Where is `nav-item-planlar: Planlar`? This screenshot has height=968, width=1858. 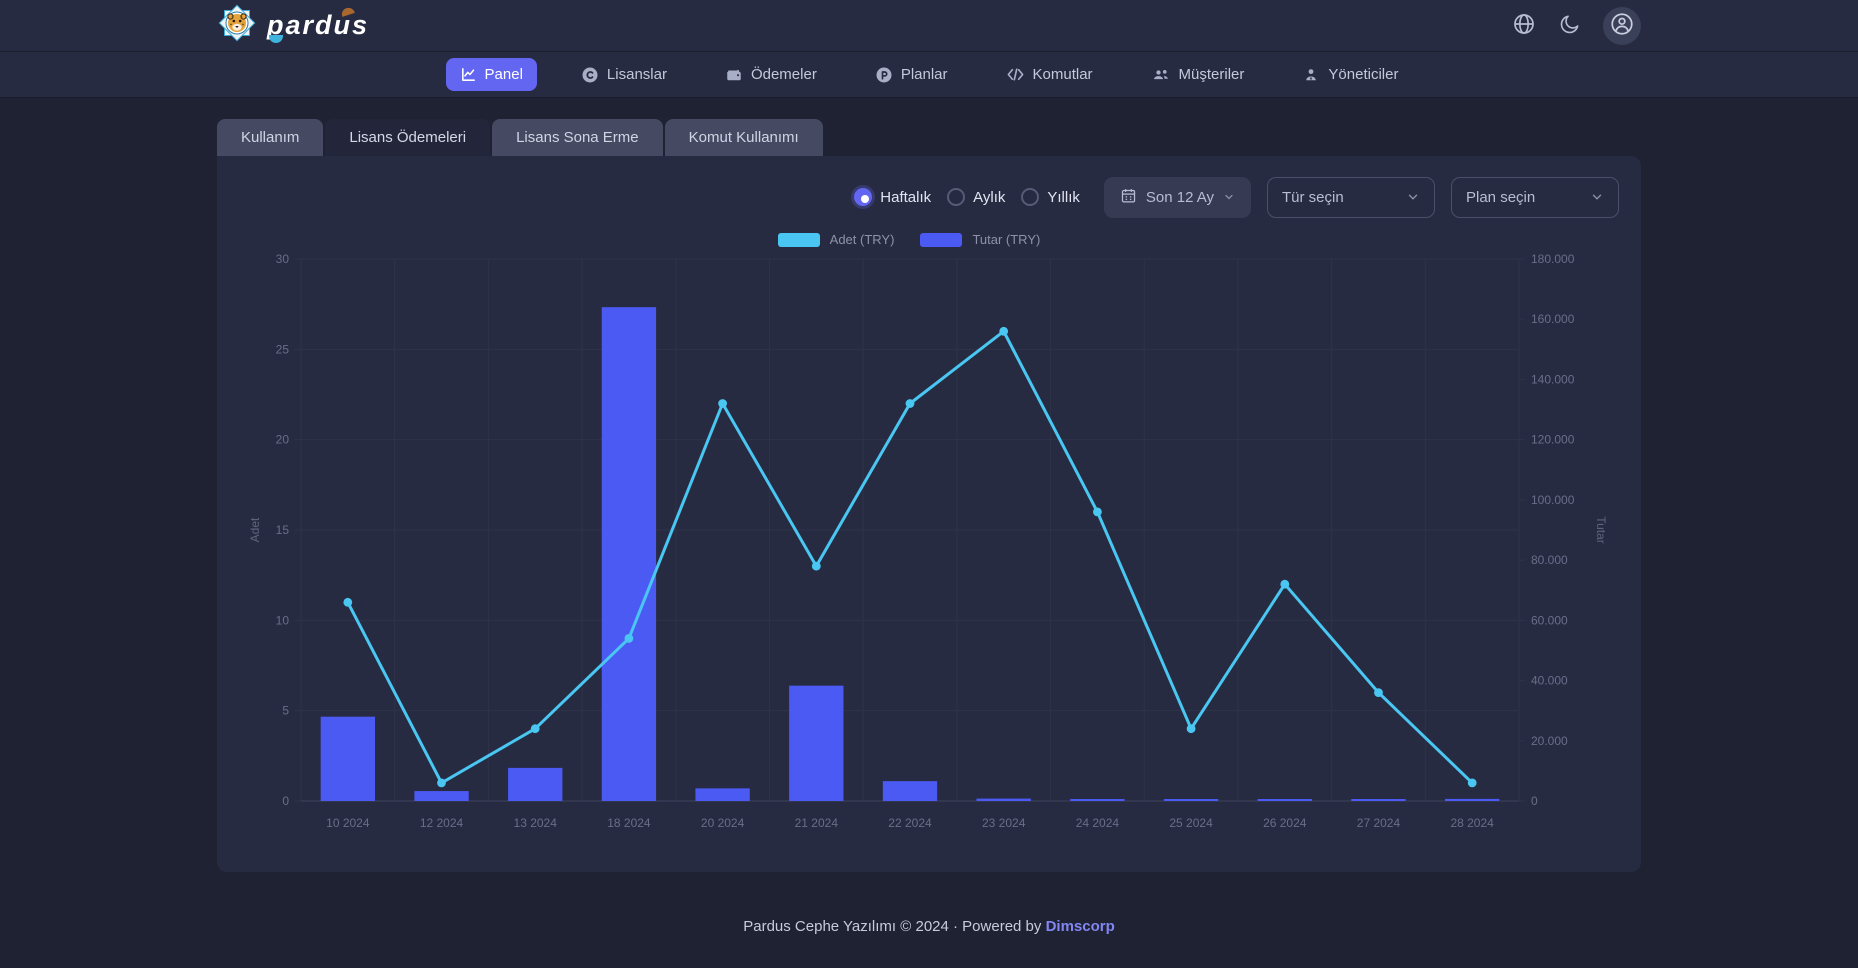
nav-item-planlar: Planlar is located at coordinates (911, 75).